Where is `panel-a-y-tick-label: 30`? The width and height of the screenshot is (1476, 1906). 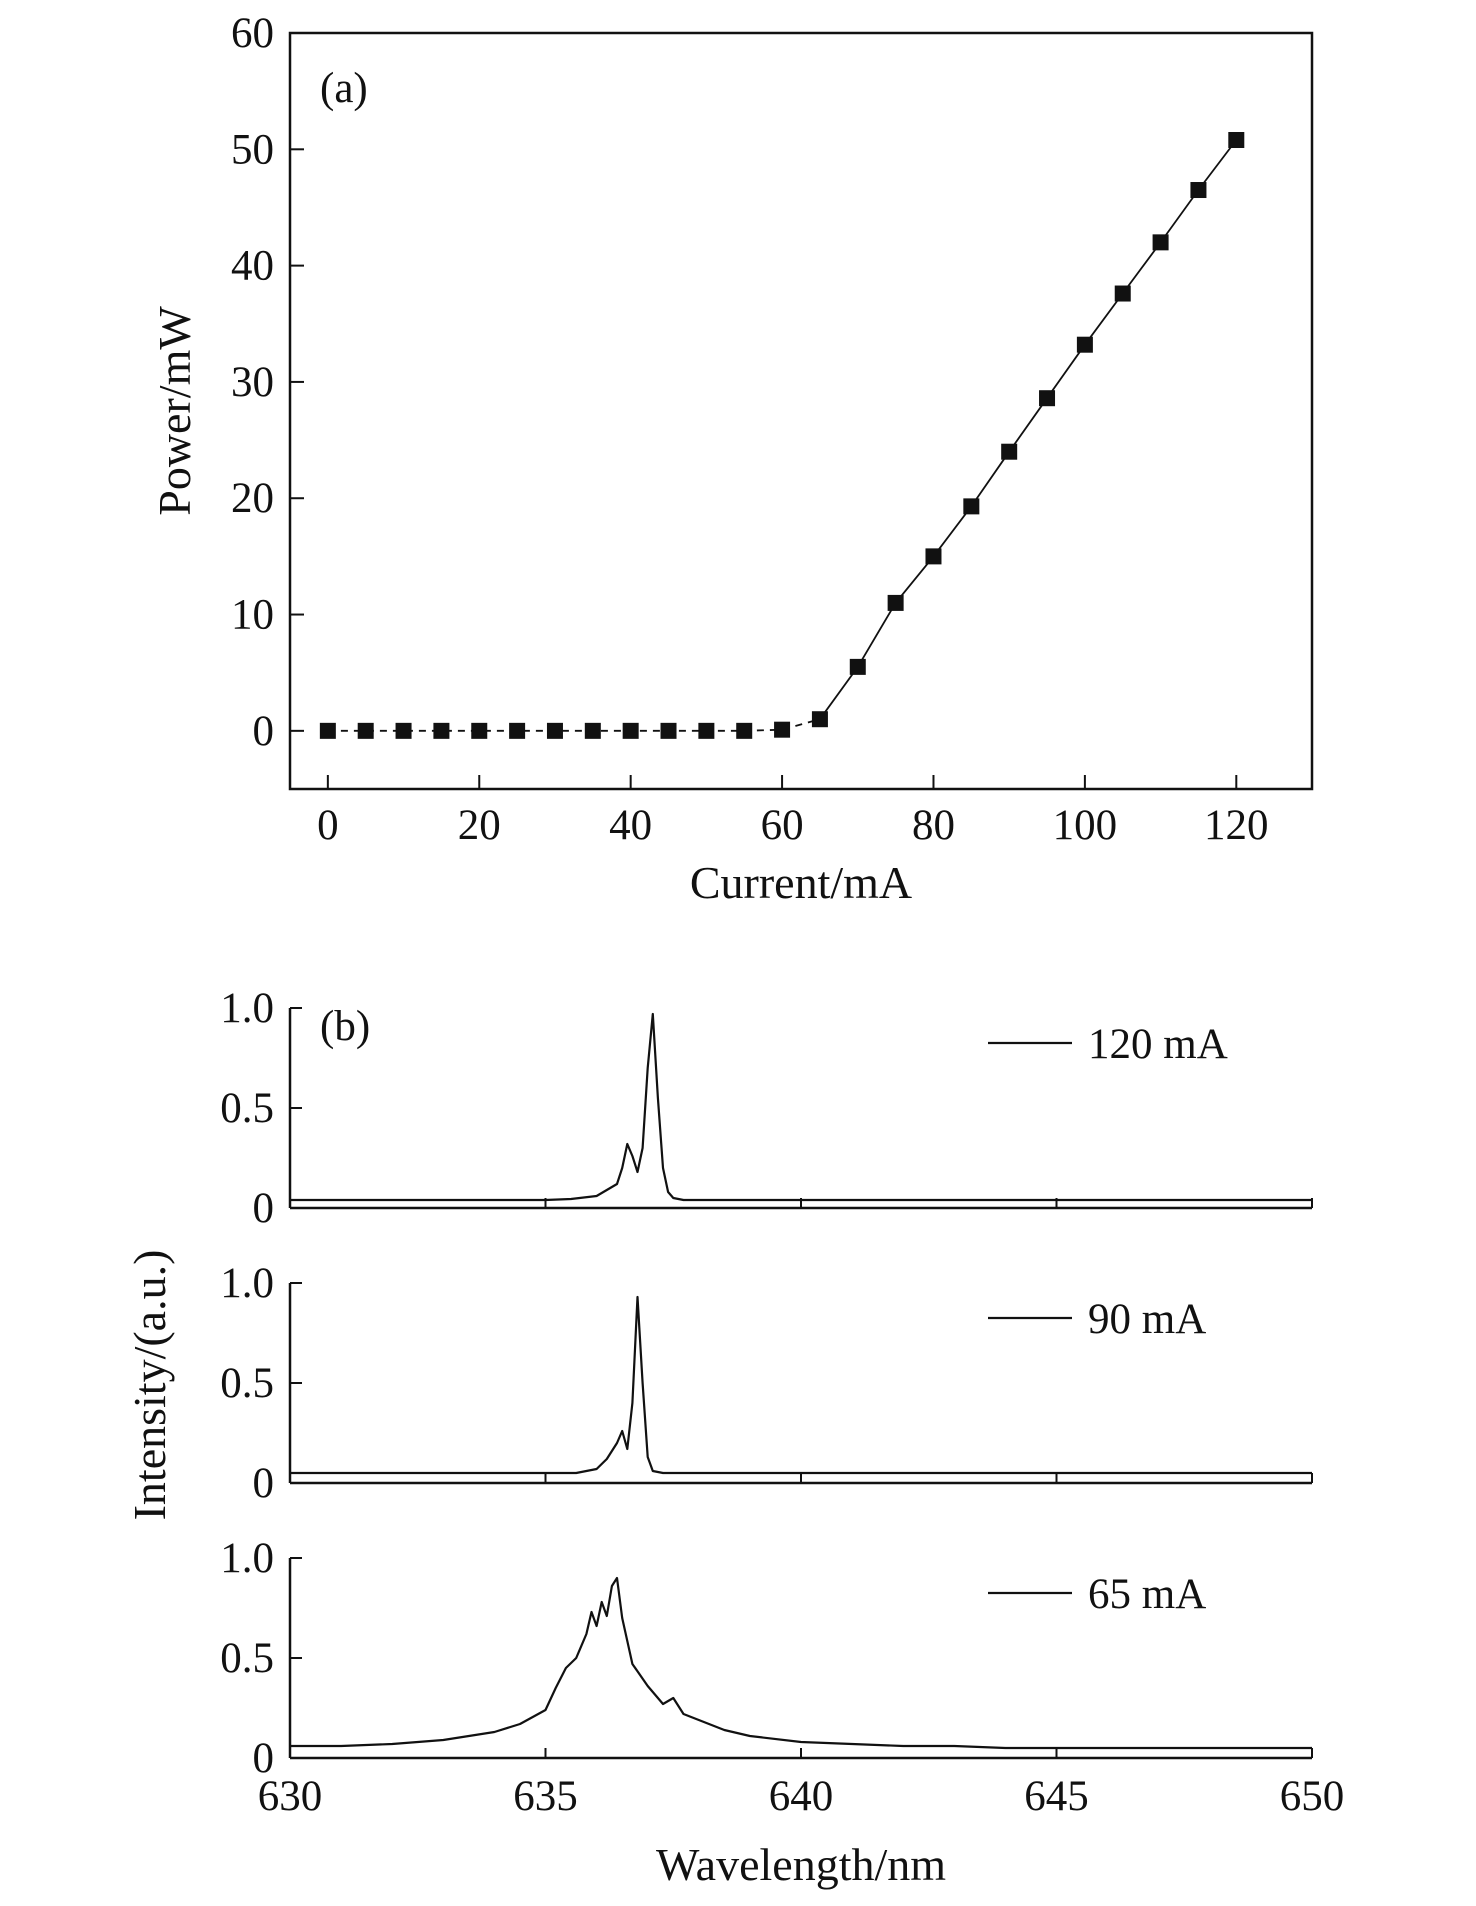
panel-a-y-tick-label: 30 is located at coordinates (252, 382).